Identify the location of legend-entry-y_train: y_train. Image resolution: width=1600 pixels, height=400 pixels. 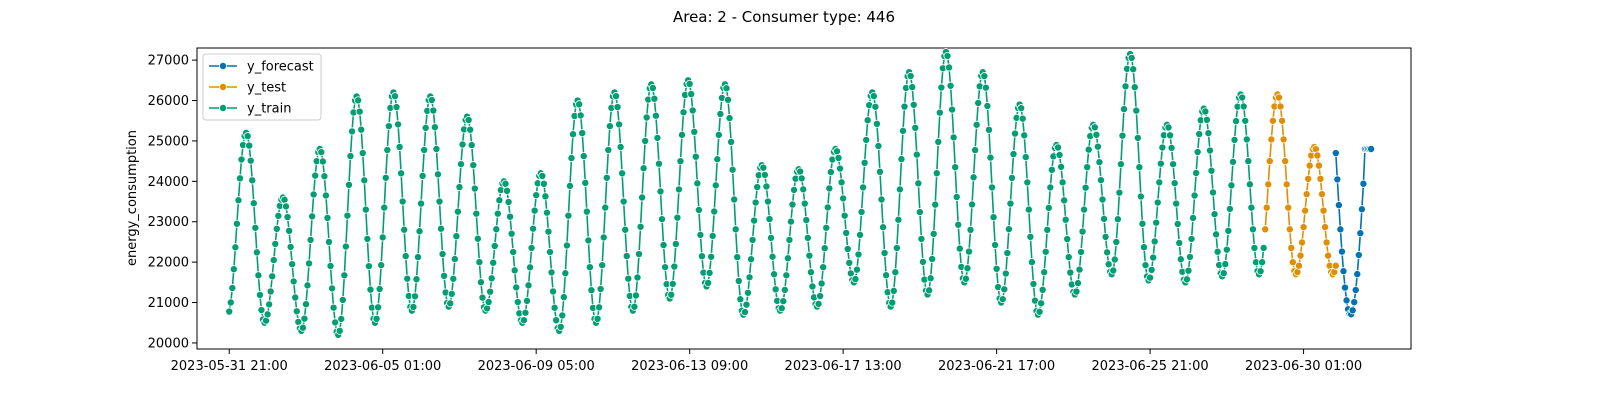
(250, 109).